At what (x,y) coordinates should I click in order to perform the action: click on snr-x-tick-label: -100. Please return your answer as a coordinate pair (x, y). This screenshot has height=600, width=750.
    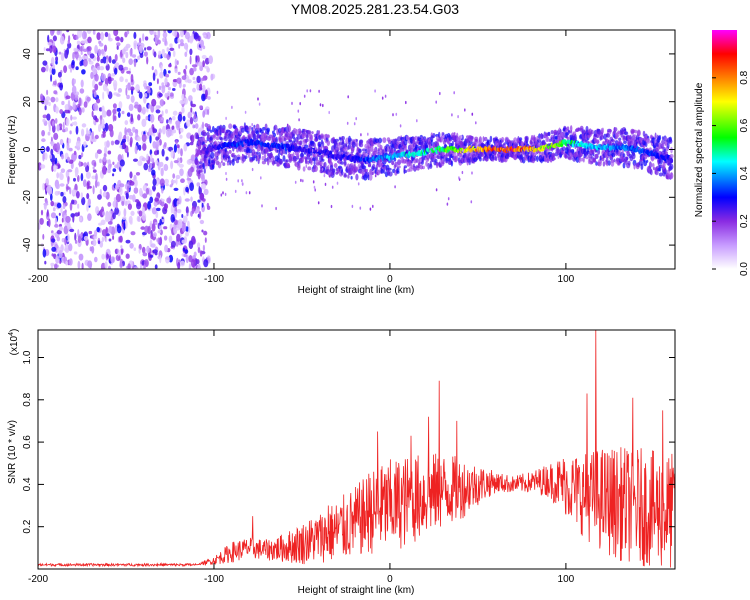
    Looking at the image, I should click on (214, 579).